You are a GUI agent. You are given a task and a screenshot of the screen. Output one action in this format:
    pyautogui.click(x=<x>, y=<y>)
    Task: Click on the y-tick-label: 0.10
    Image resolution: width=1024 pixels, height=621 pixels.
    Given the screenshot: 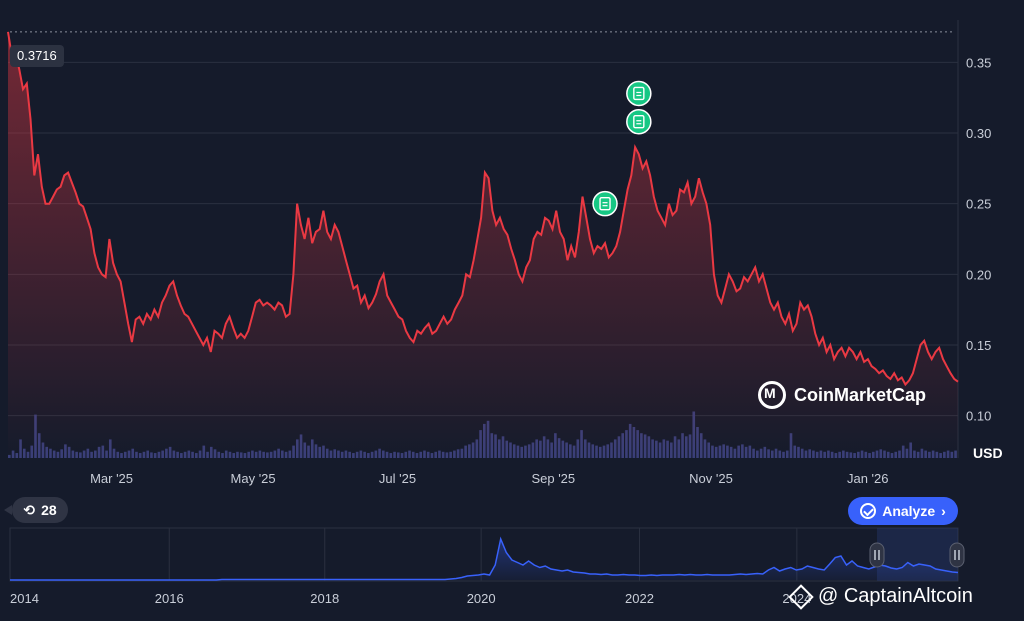 What is the action you would take?
    pyautogui.click(x=978, y=416)
    